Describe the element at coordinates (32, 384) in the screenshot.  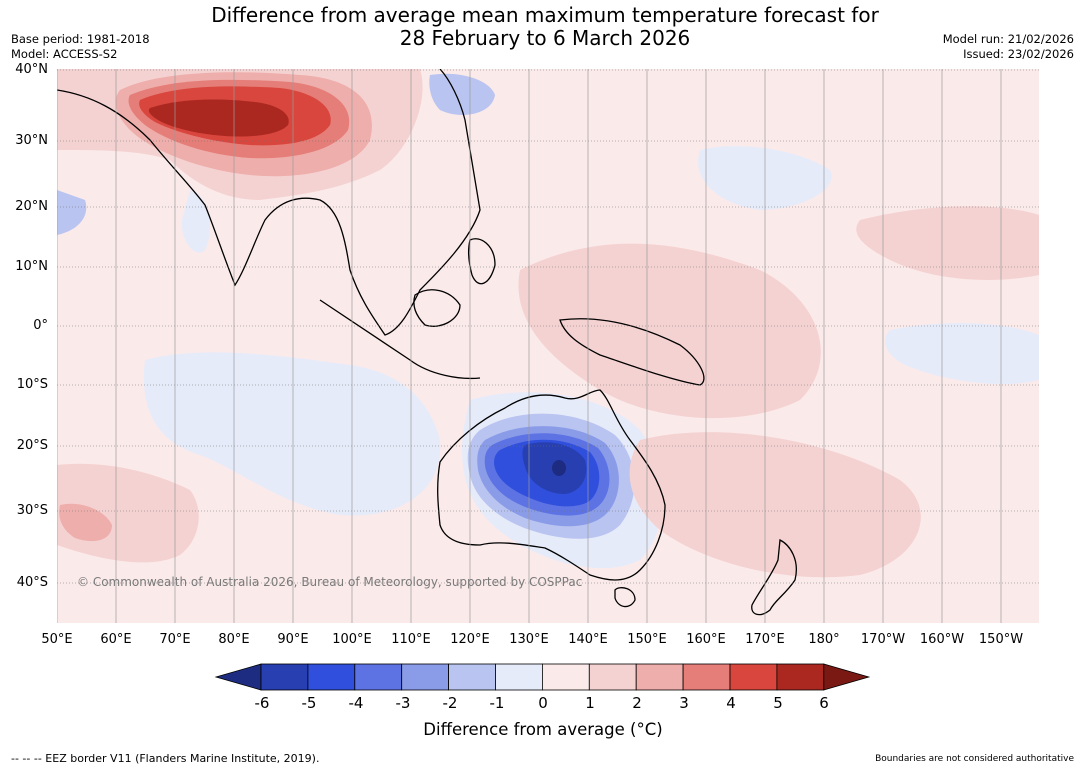
I see `lat-label: 10°S` at that location.